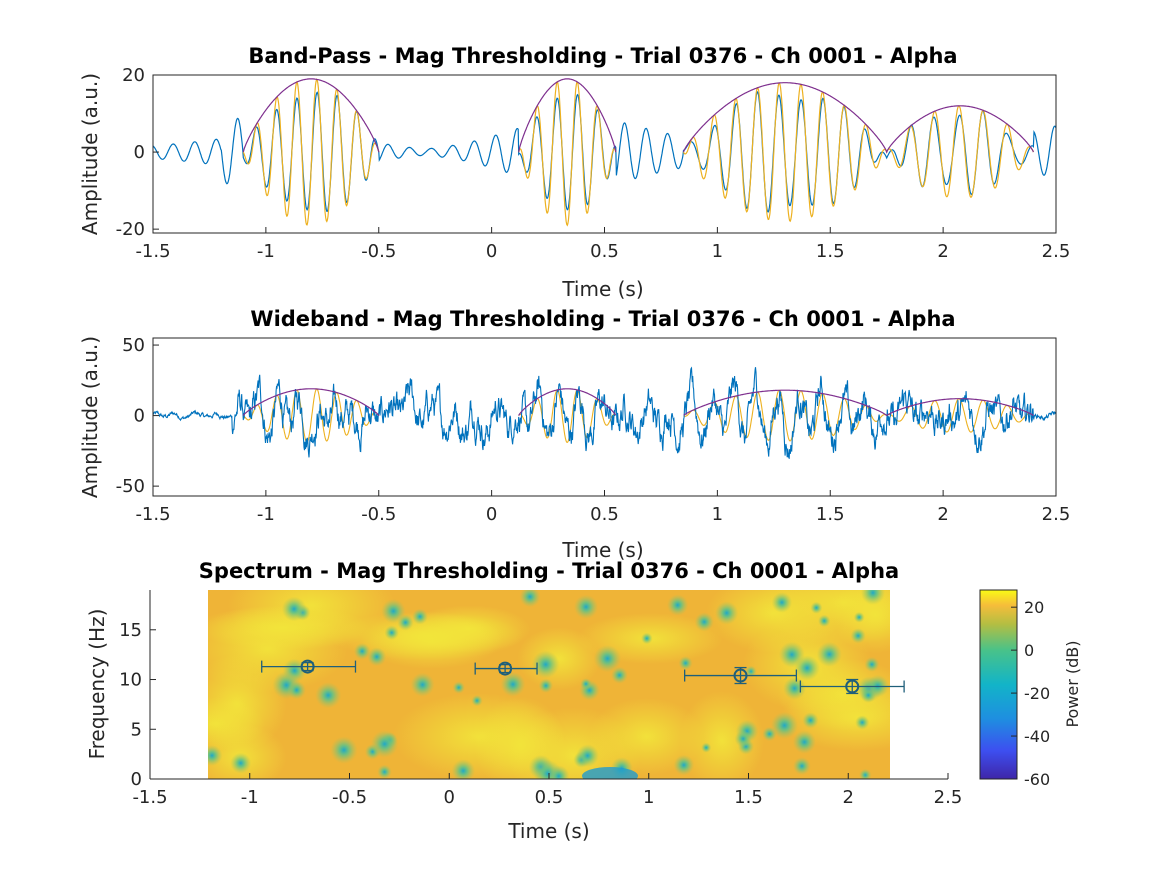 The height and width of the screenshot is (875, 1167). I want to click on panel2-y-label: Amplitude (a.u.), so click(90, 417).